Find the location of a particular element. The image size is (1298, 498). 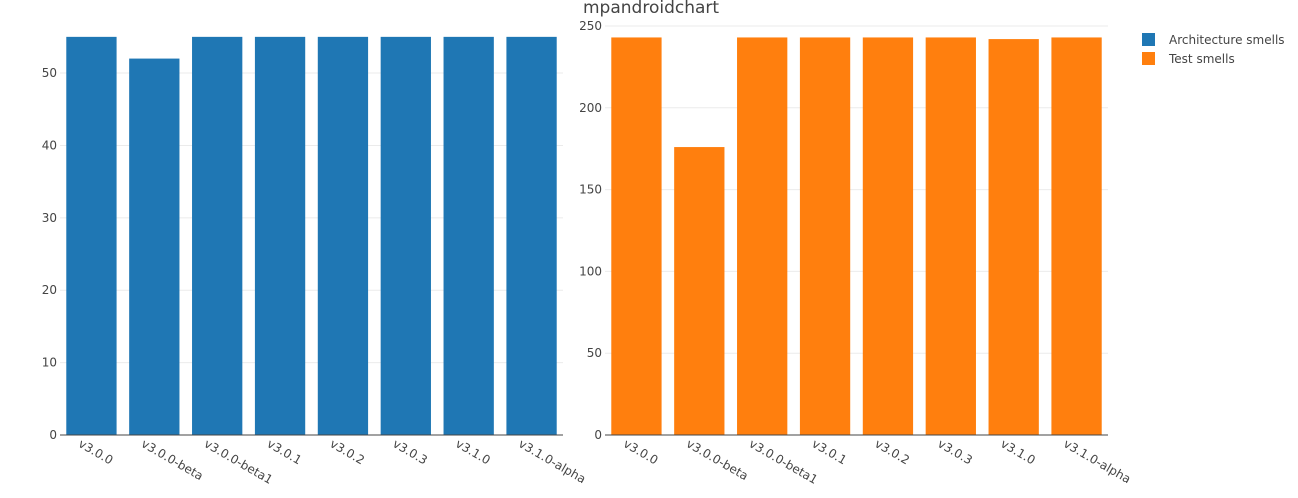

y-tick-label: 100 is located at coordinates (590, 271).